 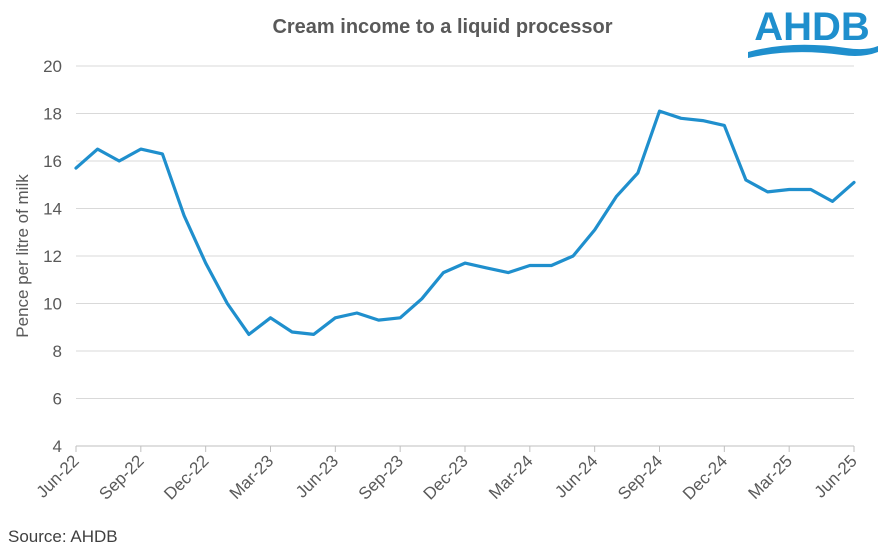 I want to click on y-tick-label: 20, so click(x=52, y=66).